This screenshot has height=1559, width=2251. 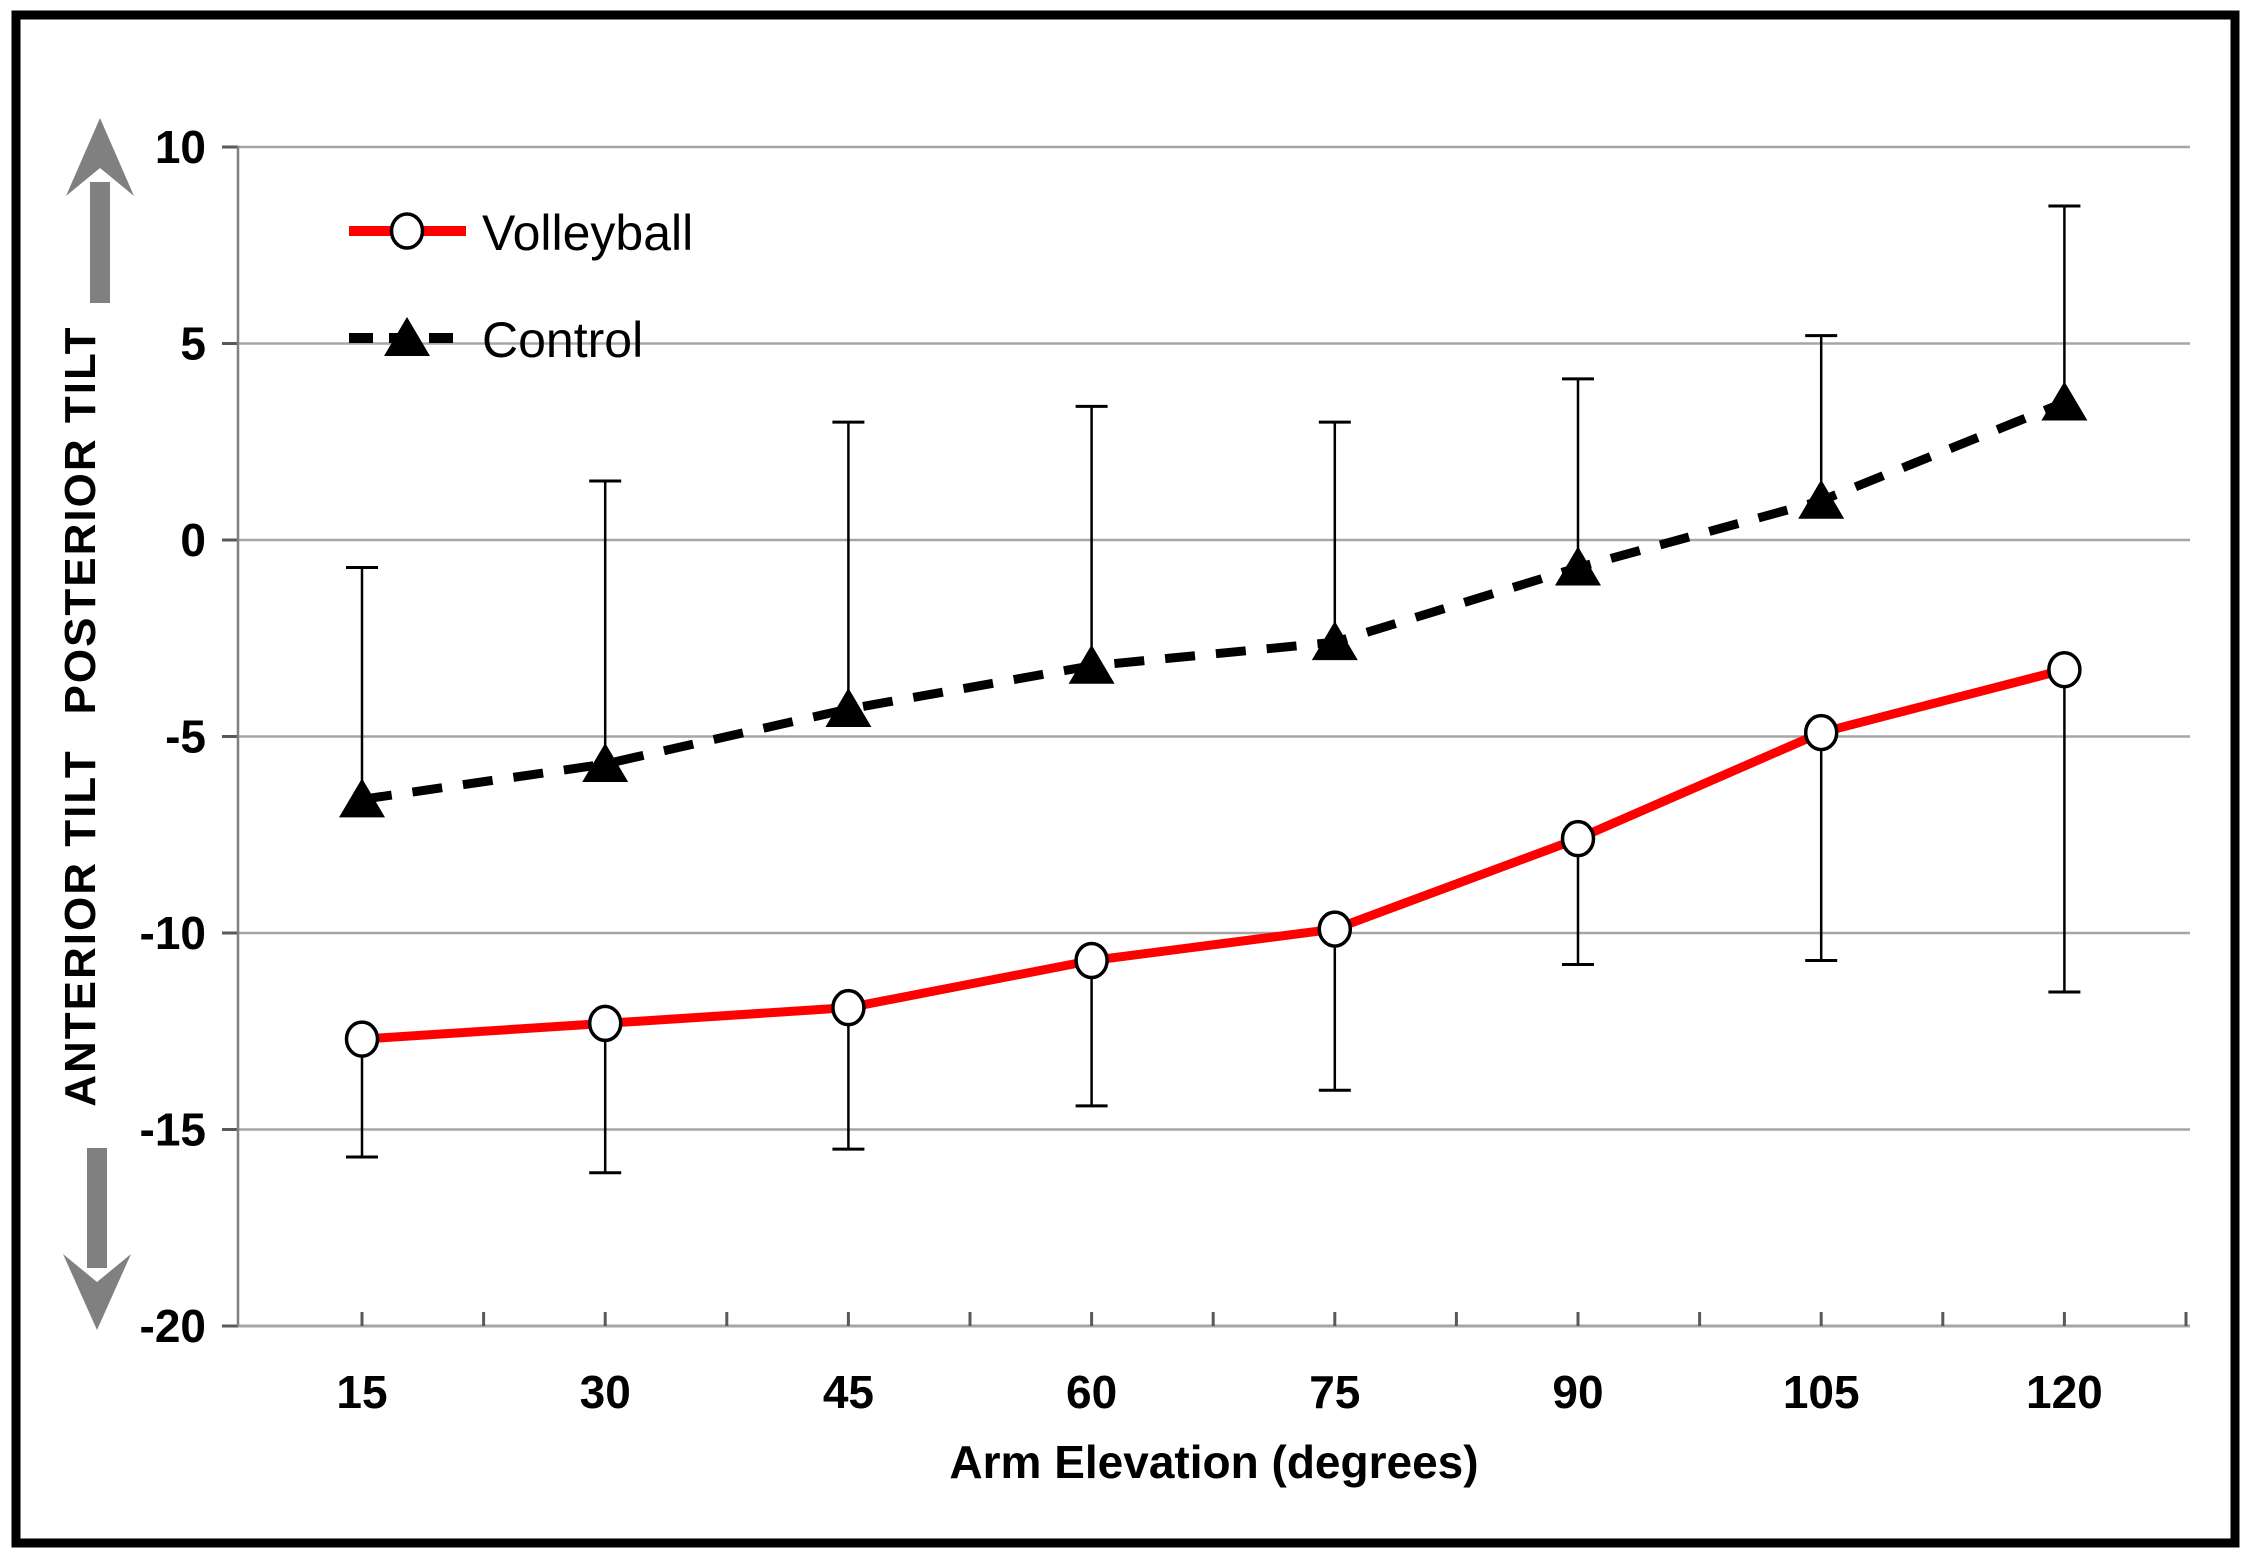 What do you see at coordinates (185, 737) in the screenshot?
I see `y-tick-label: -5` at bounding box center [185, 737].